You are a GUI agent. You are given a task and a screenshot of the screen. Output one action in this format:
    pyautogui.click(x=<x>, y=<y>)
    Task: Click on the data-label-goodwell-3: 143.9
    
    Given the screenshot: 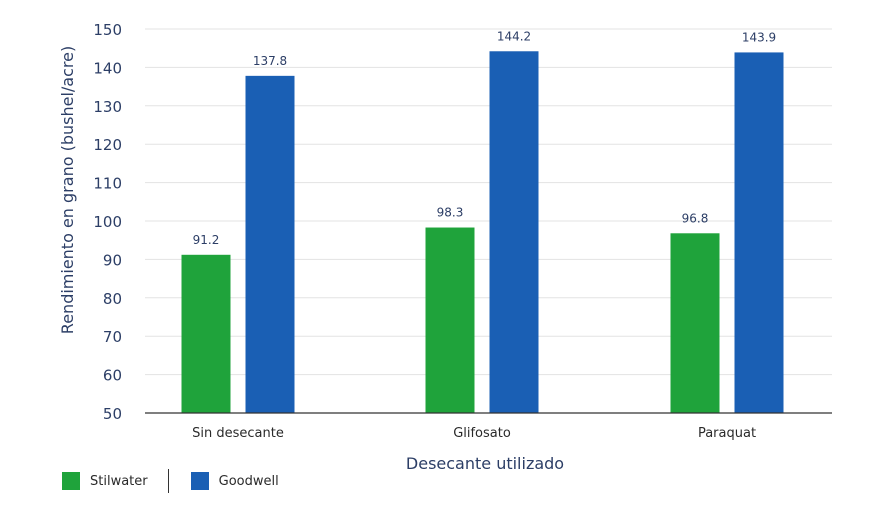 What is the action you would take?
    pyautogui.click(x=759, y=37)
    